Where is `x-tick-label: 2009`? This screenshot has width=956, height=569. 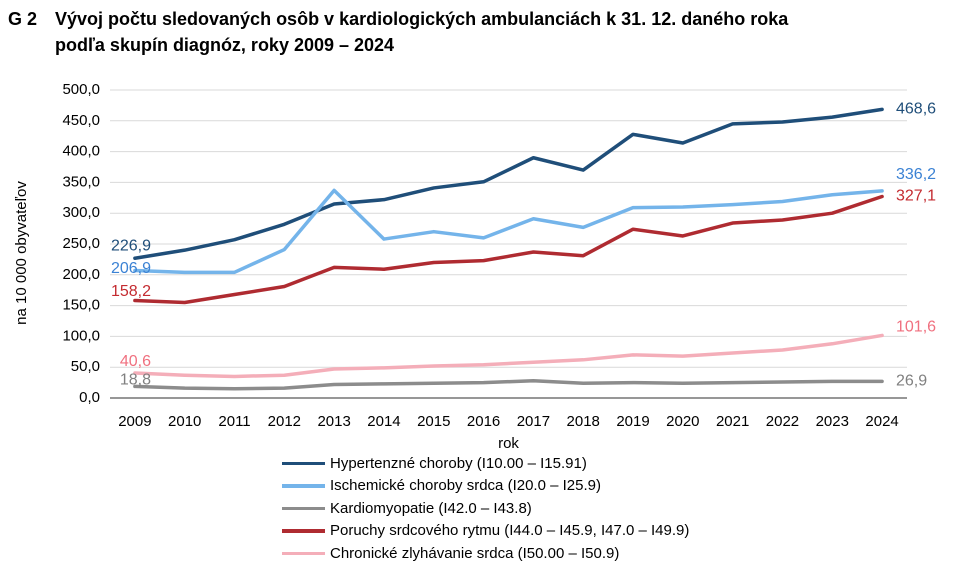
x-tick-label: 2009 is located at coordinates (134, 421).